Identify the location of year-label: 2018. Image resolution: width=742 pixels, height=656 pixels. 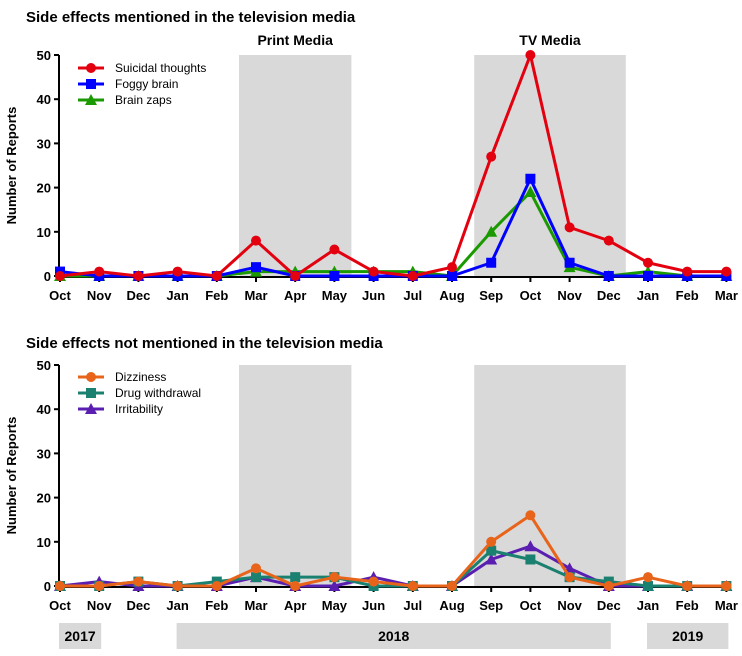
(393, 636).